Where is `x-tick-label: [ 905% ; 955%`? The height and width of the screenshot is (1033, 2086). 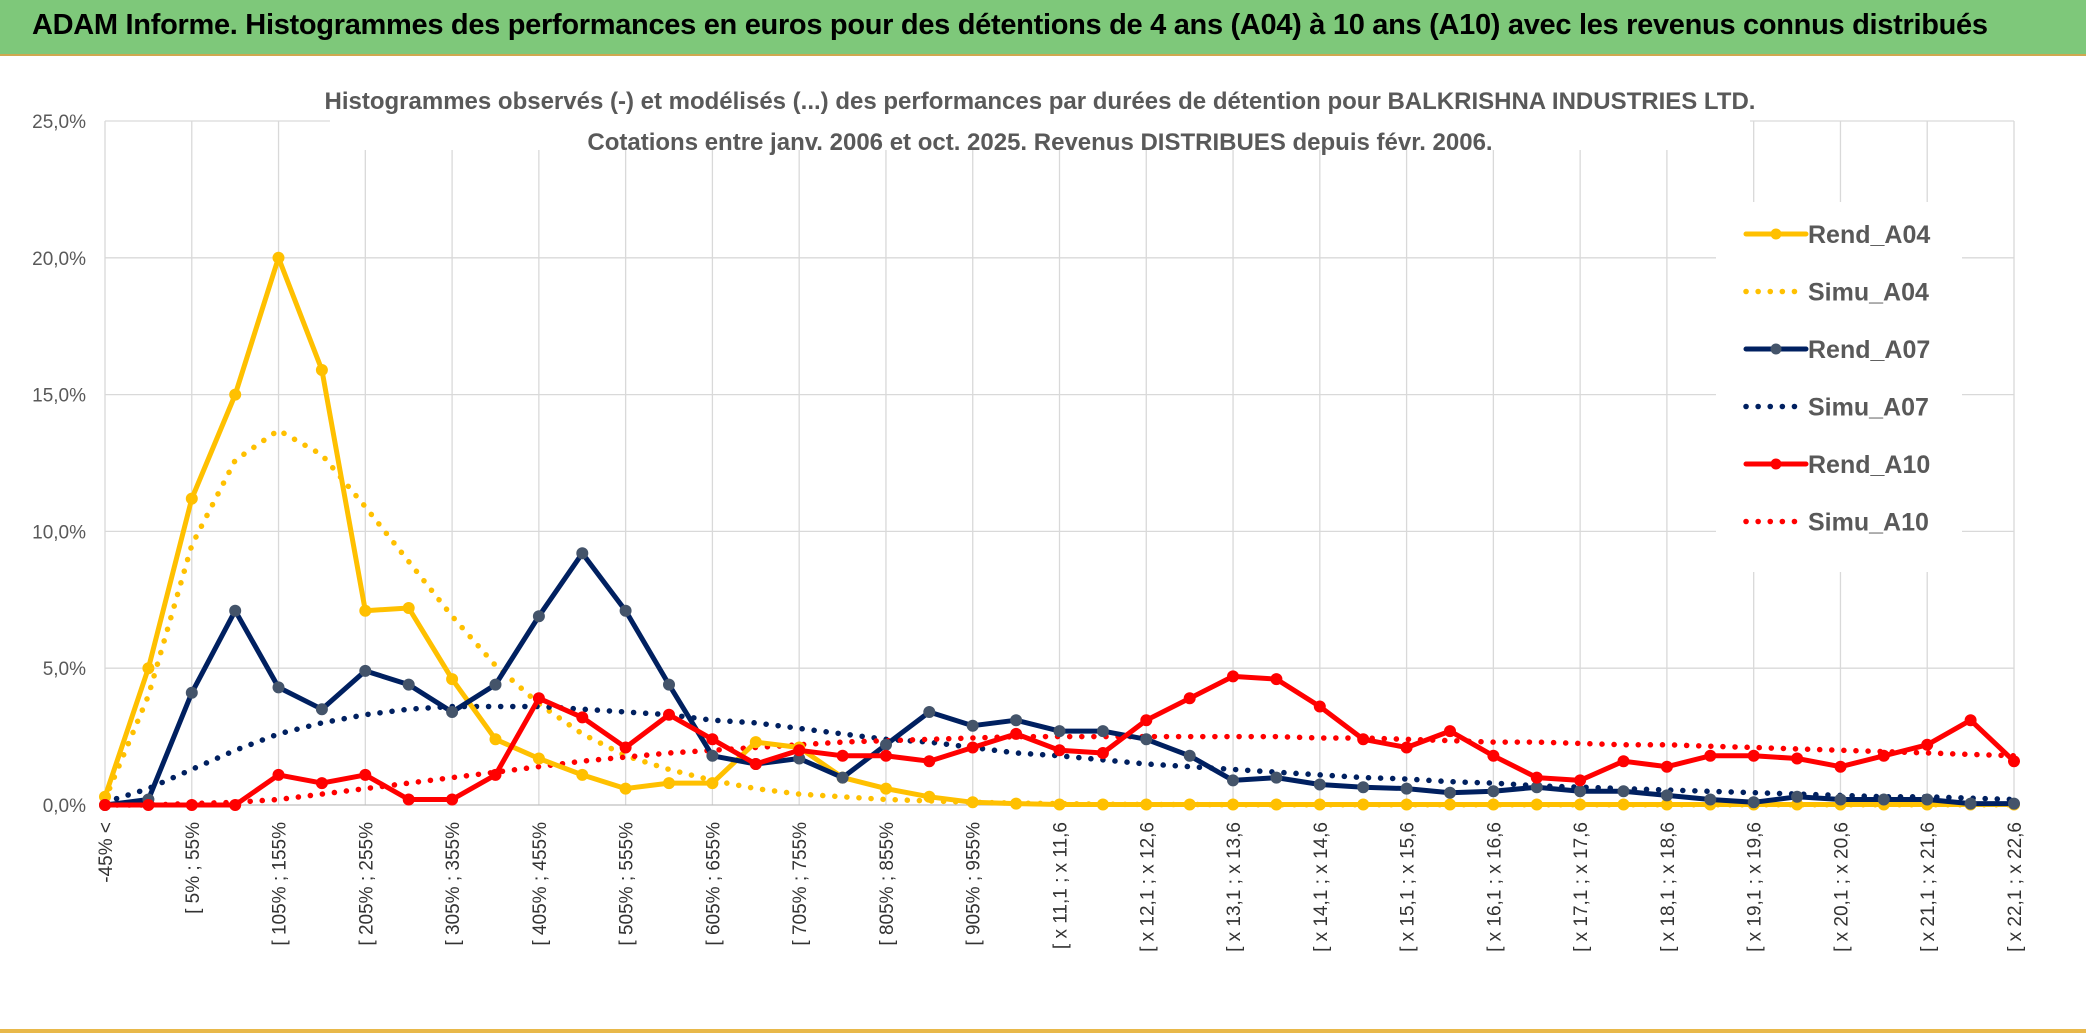
x-tick-label: [ 905% ; 955% is located at coordinates (974, 884).